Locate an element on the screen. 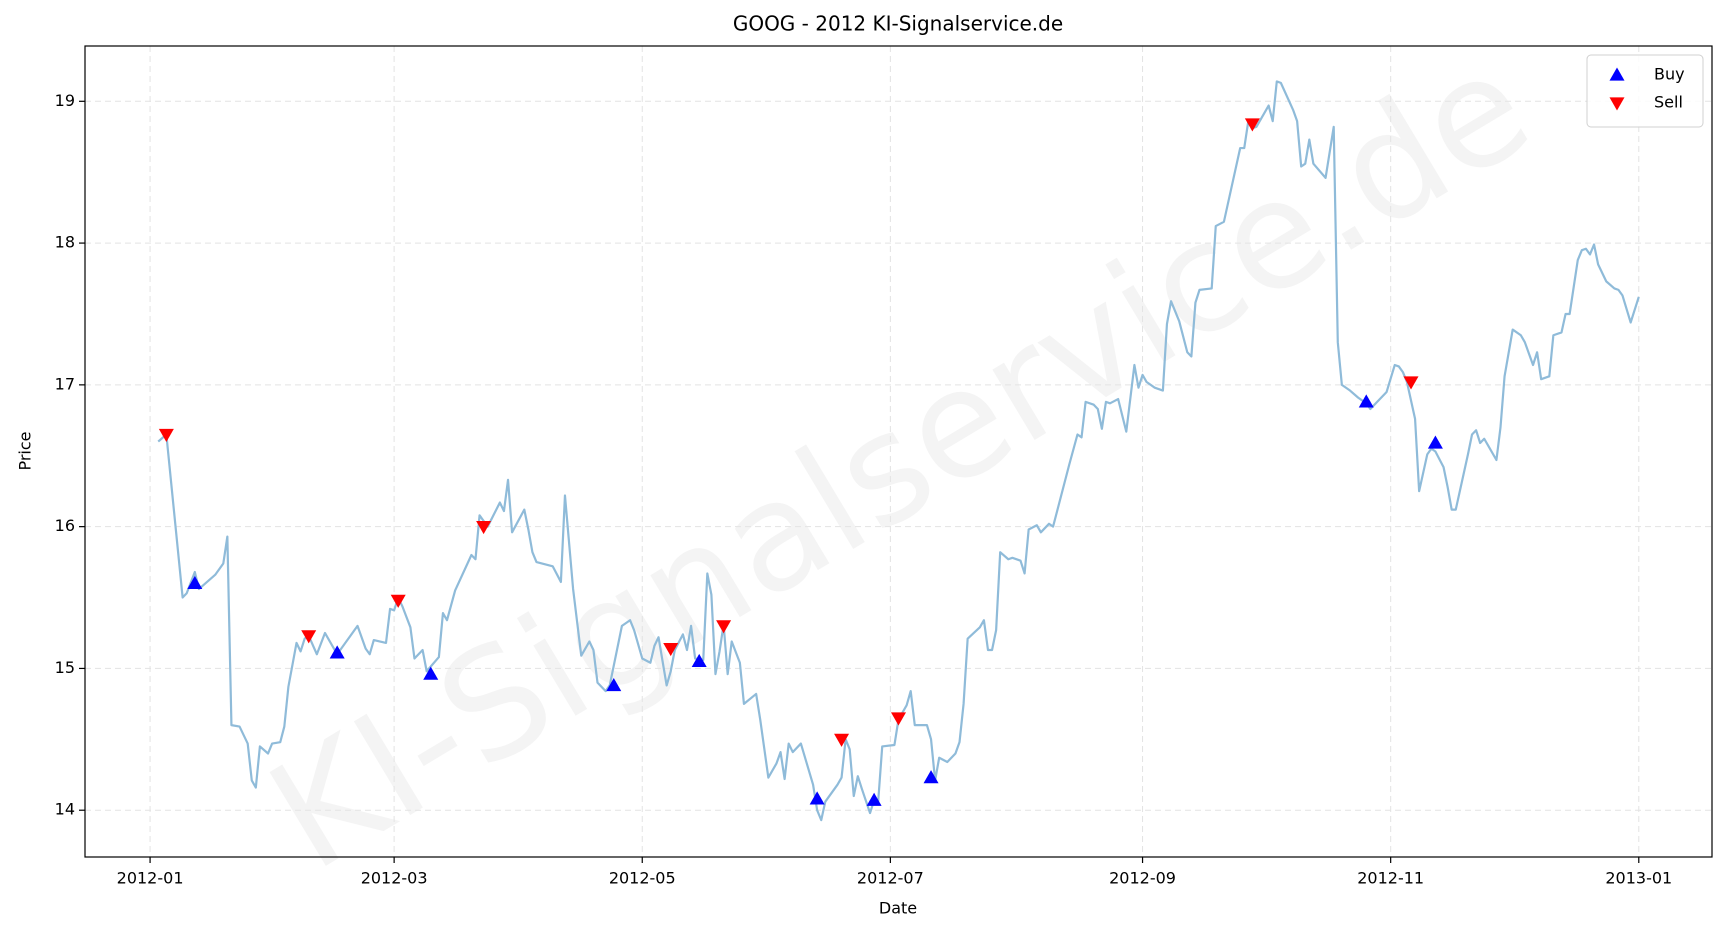 This screenshot has width=1727, height=932. x-tick-label: 2012-01 is located at coordinates (150, 878).